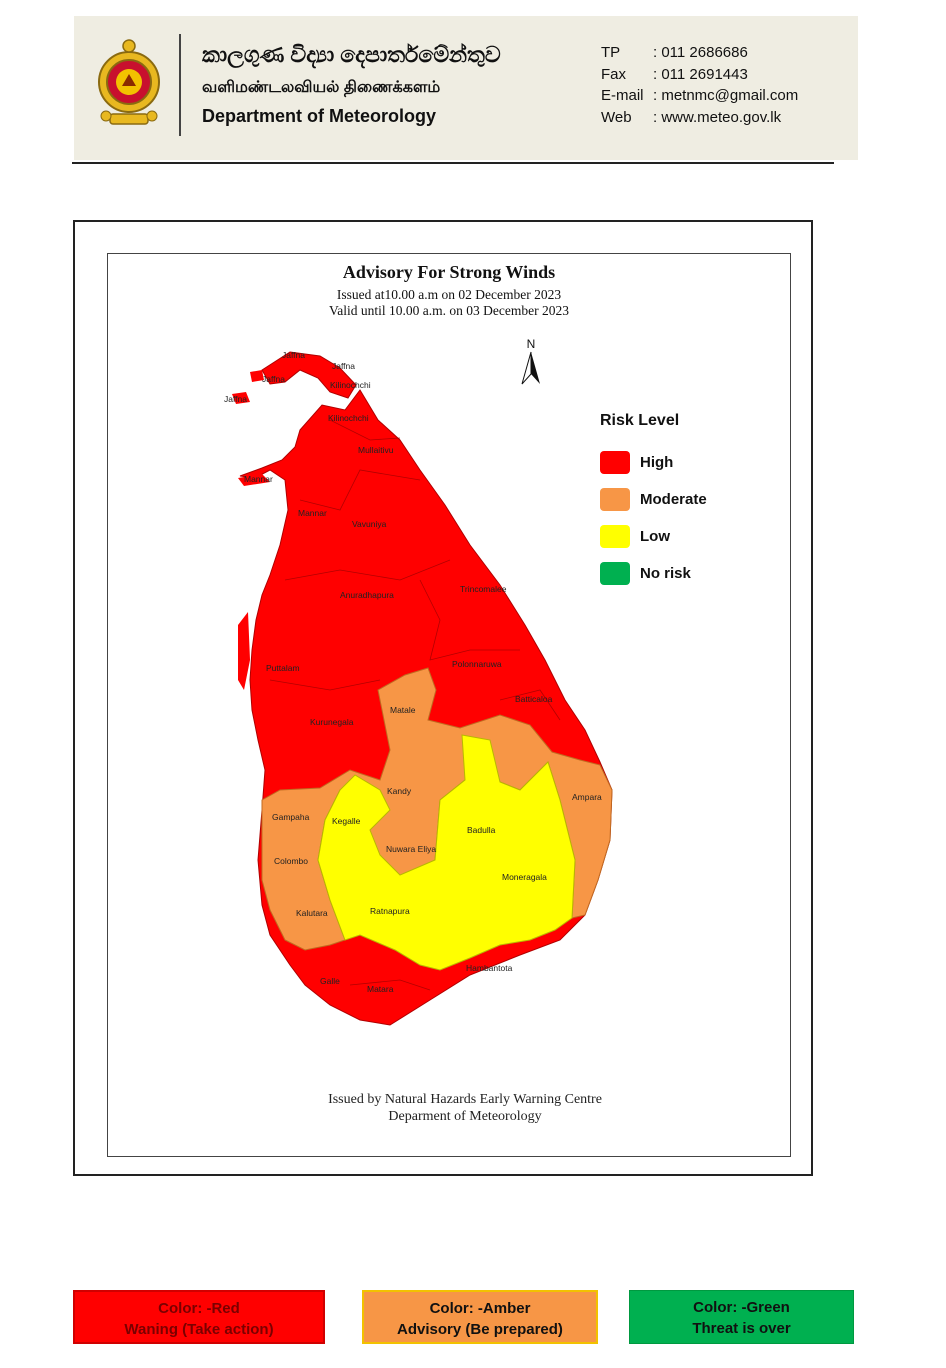 This screenshot has height=1368, width=946. Describe the element at coordinates (291, 817) in the screenshot. I see `district-label: Gampaha` at that location.